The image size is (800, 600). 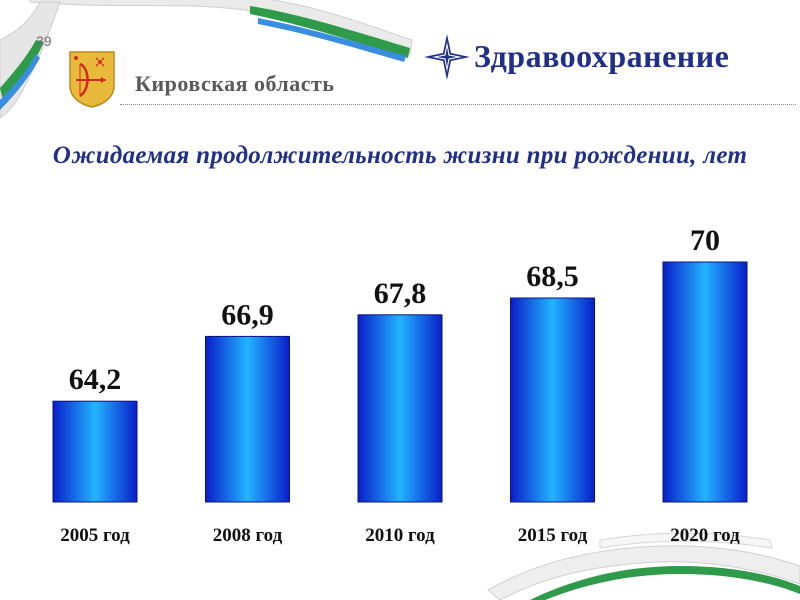 I want to click on category-label: 2020 год, so click(x=705, y=535).